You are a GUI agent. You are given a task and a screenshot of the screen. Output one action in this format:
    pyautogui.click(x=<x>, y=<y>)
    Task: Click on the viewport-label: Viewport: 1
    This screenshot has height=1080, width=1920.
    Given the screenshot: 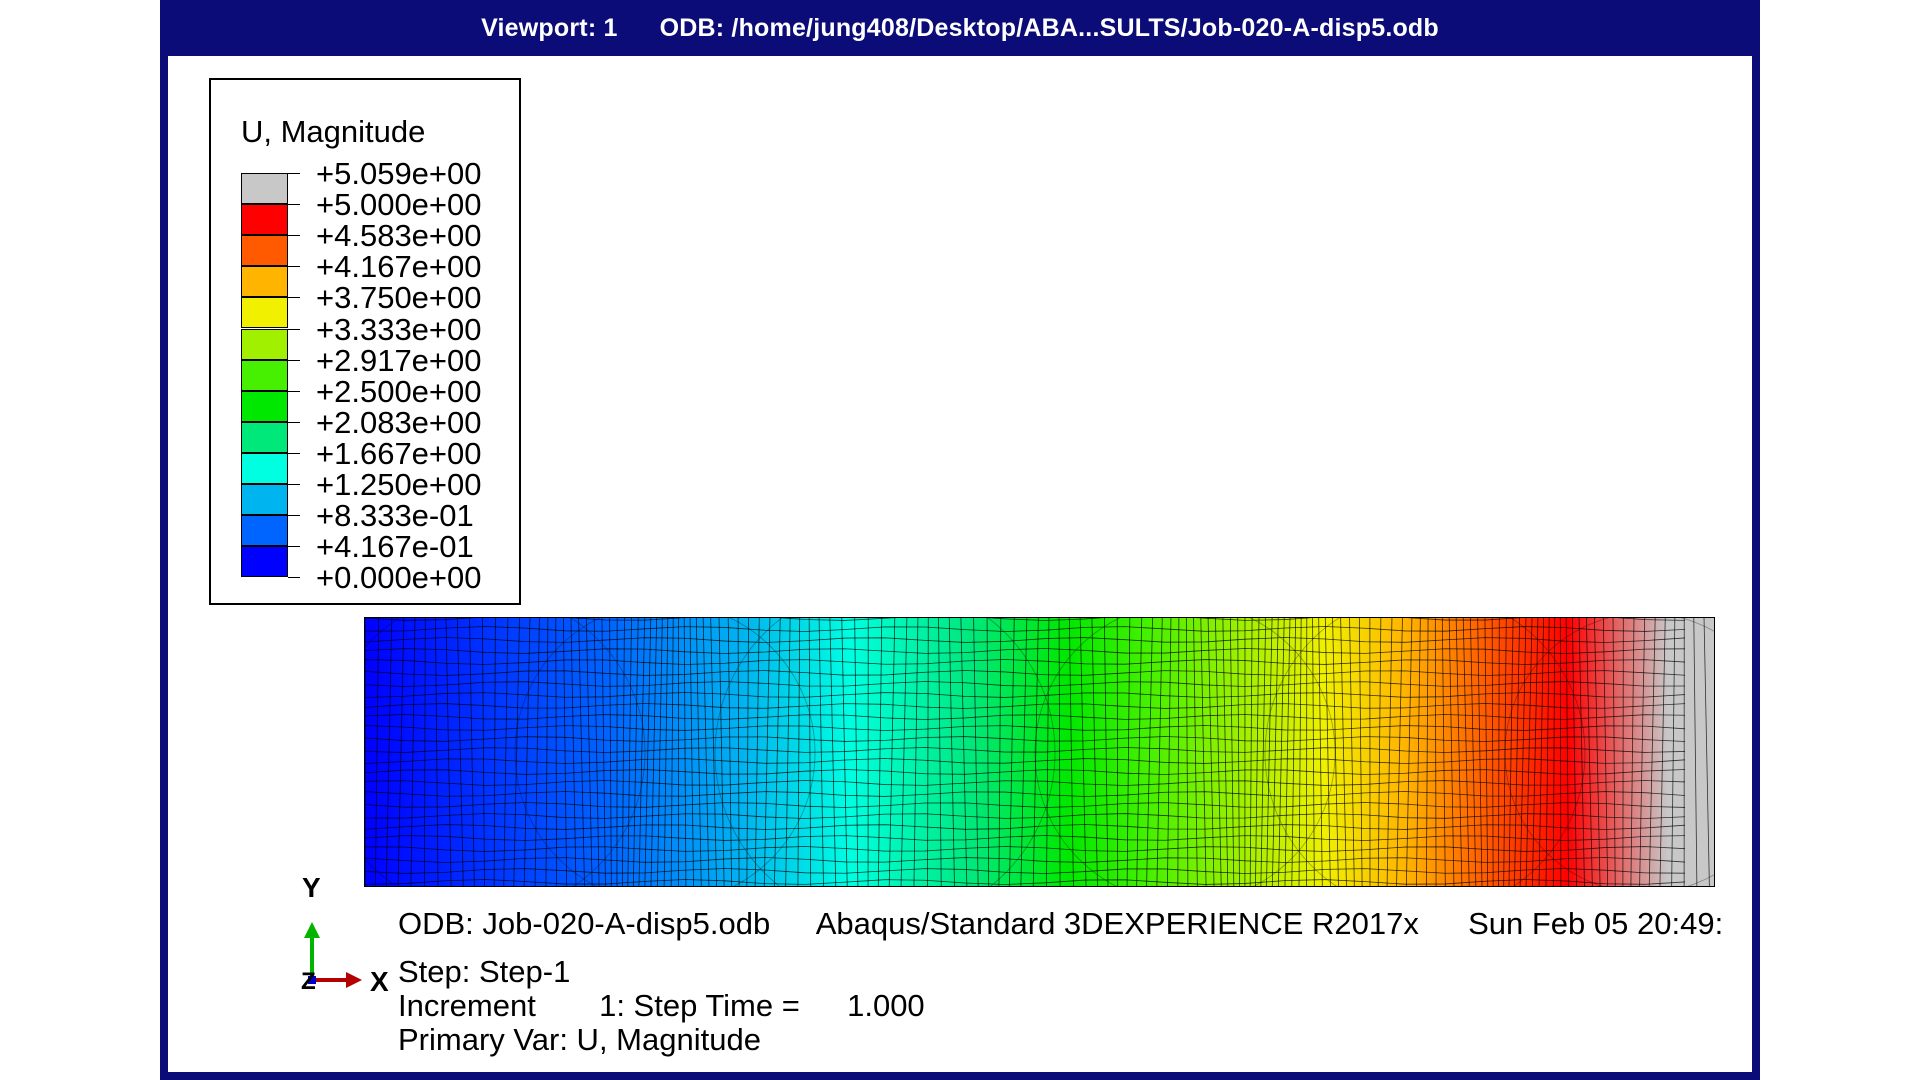 What is the action you would take?
    pyautogui.click(x=549, y=27)
    